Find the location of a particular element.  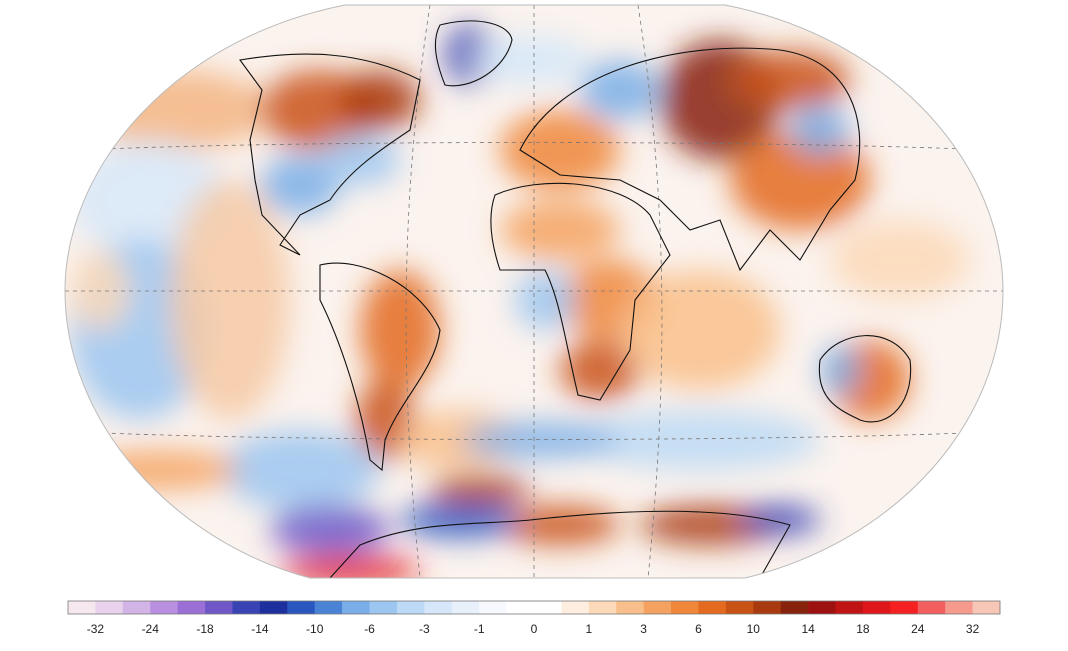

colorbar-label: -14 is located at coordinates (260, 629).